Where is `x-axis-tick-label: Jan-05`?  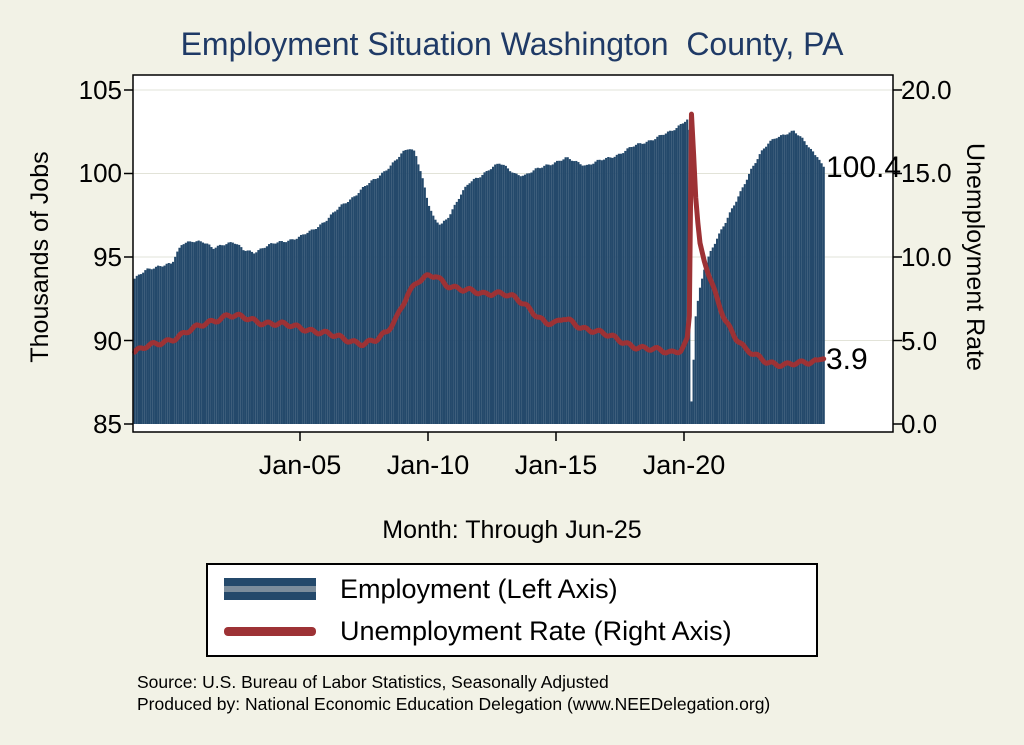 x-axis-tick-label: Jan-05 is located at coordinates (300, 465).